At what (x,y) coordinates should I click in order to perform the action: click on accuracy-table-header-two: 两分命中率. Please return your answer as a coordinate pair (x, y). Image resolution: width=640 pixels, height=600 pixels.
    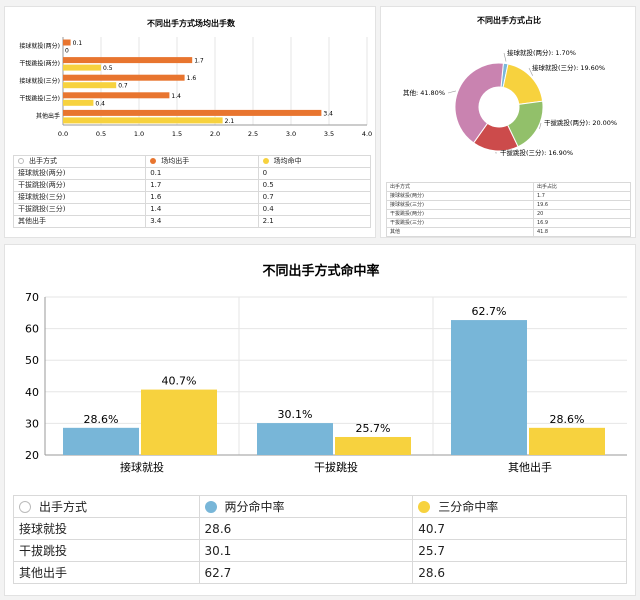
    Looking at the image, I should click on (306, 506).